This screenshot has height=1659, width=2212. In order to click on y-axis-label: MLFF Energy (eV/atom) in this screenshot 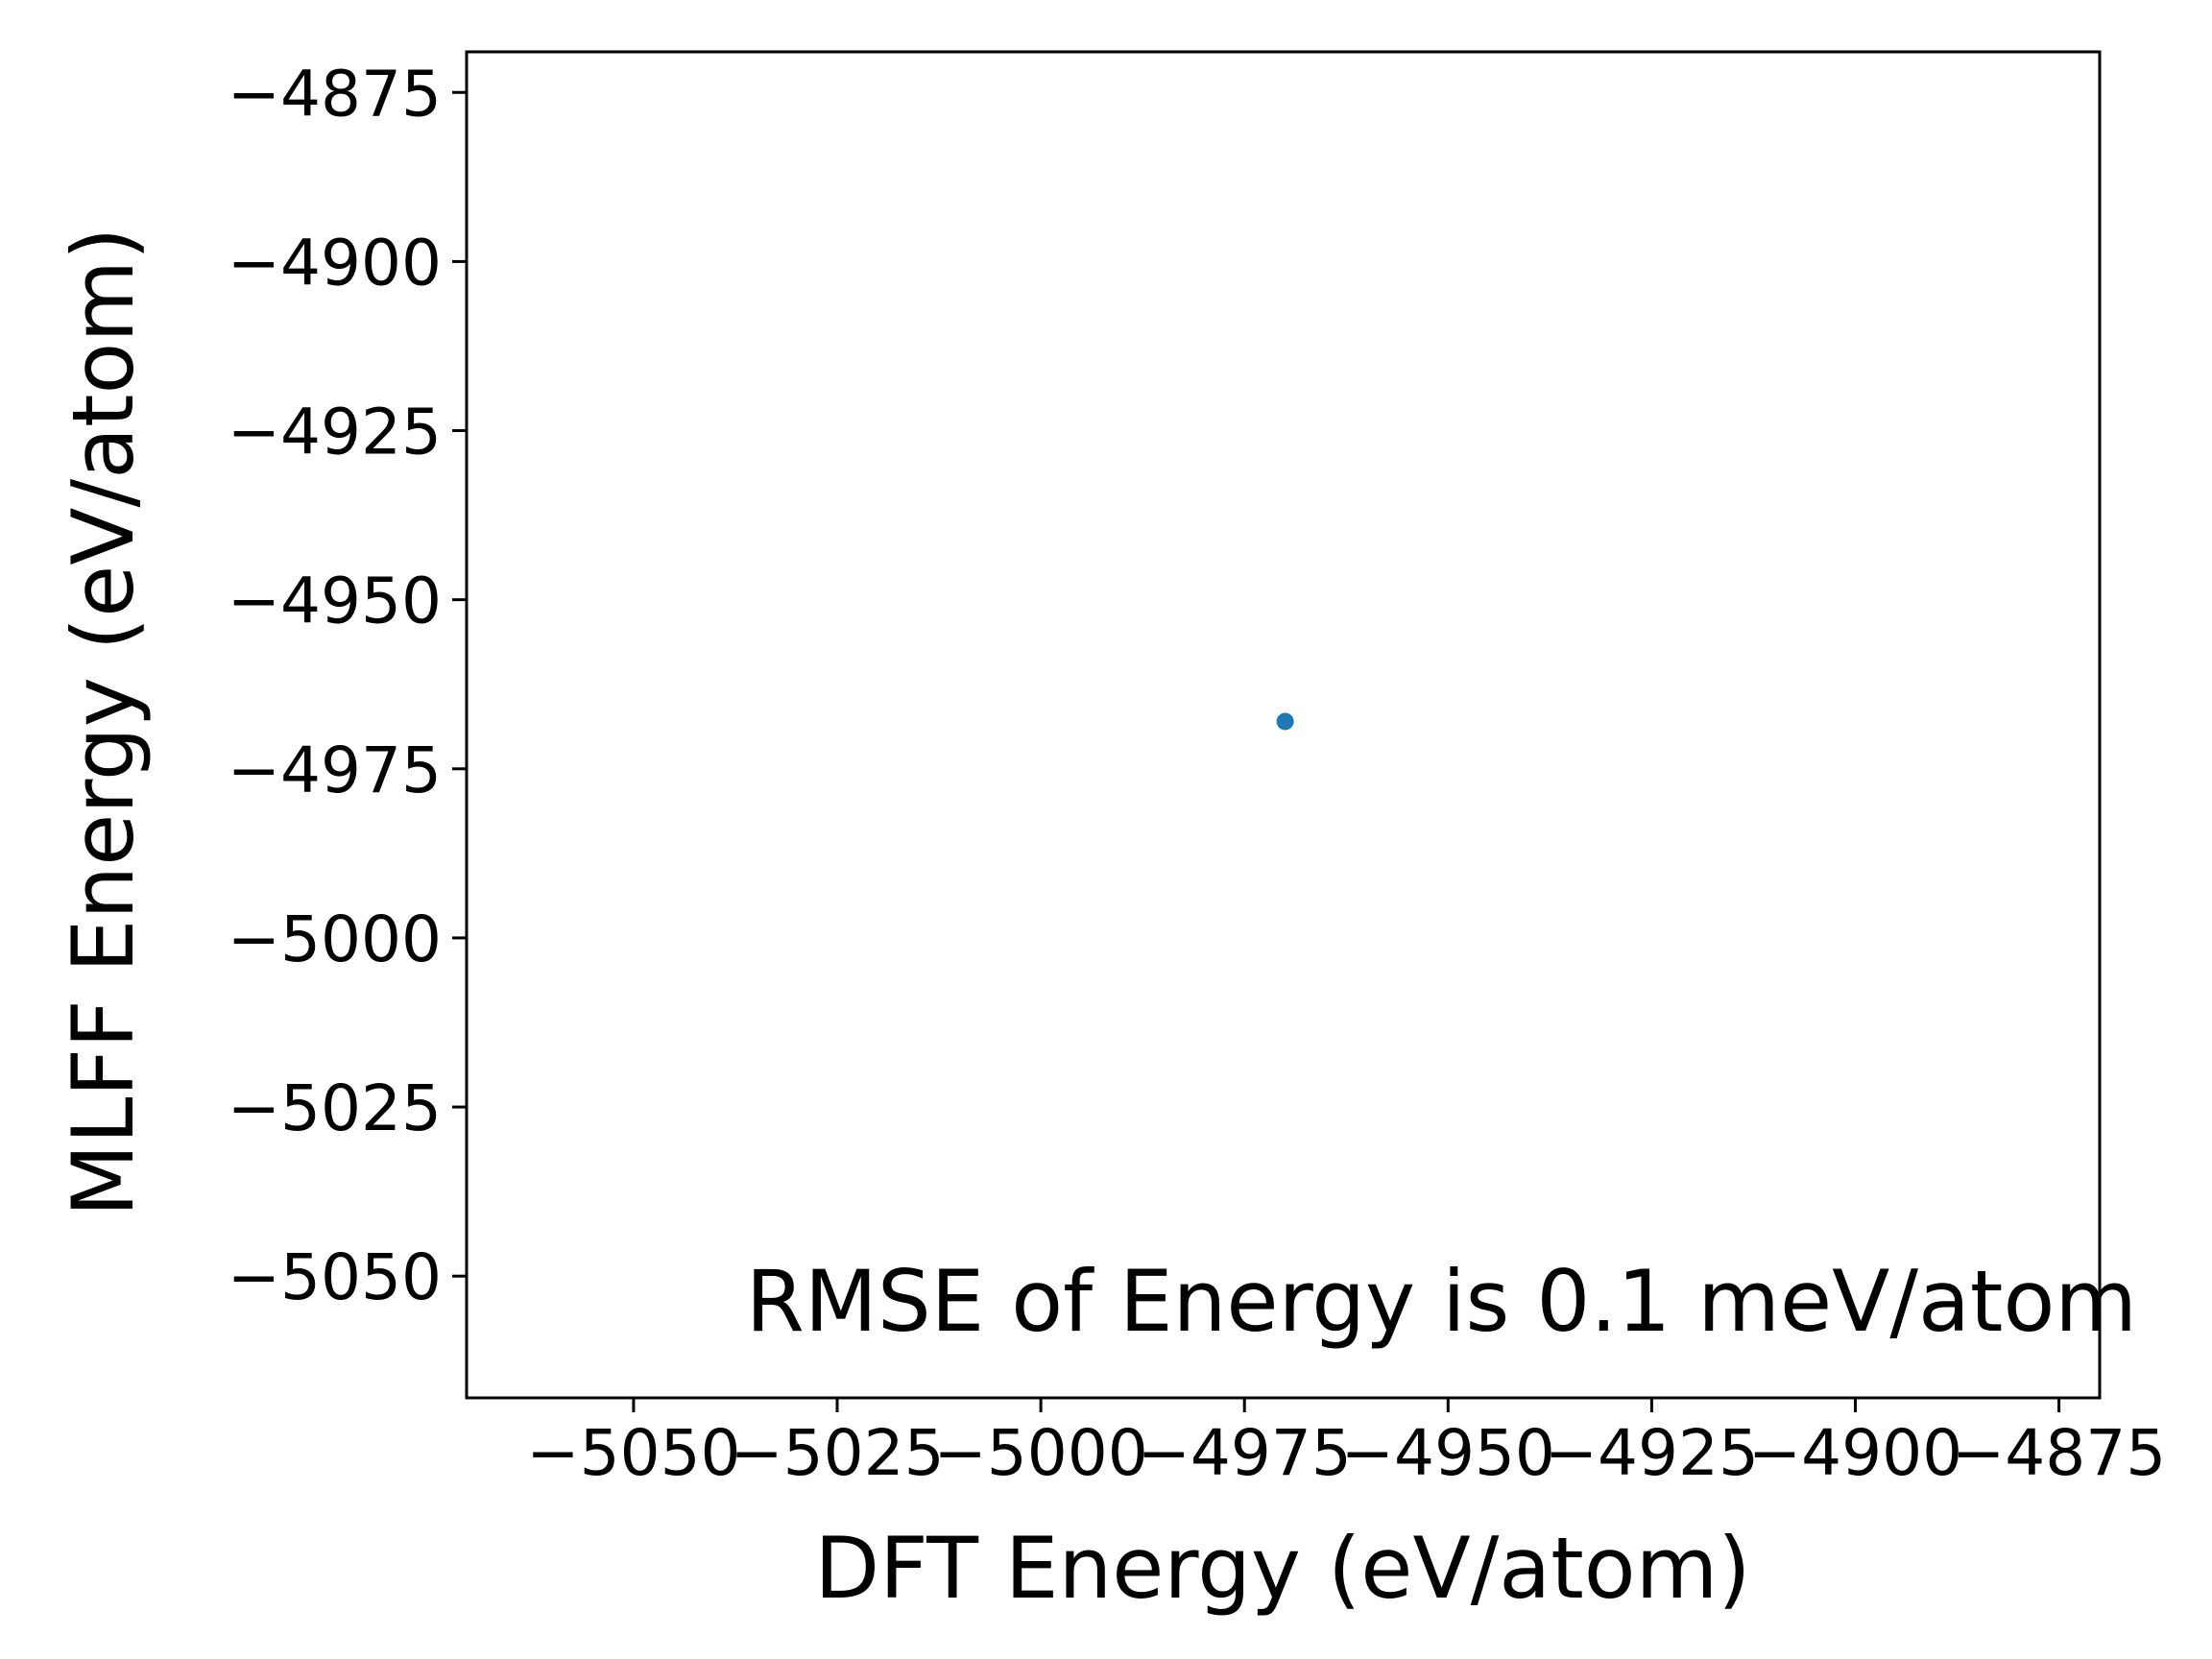, I will do `click(103, 722)`.